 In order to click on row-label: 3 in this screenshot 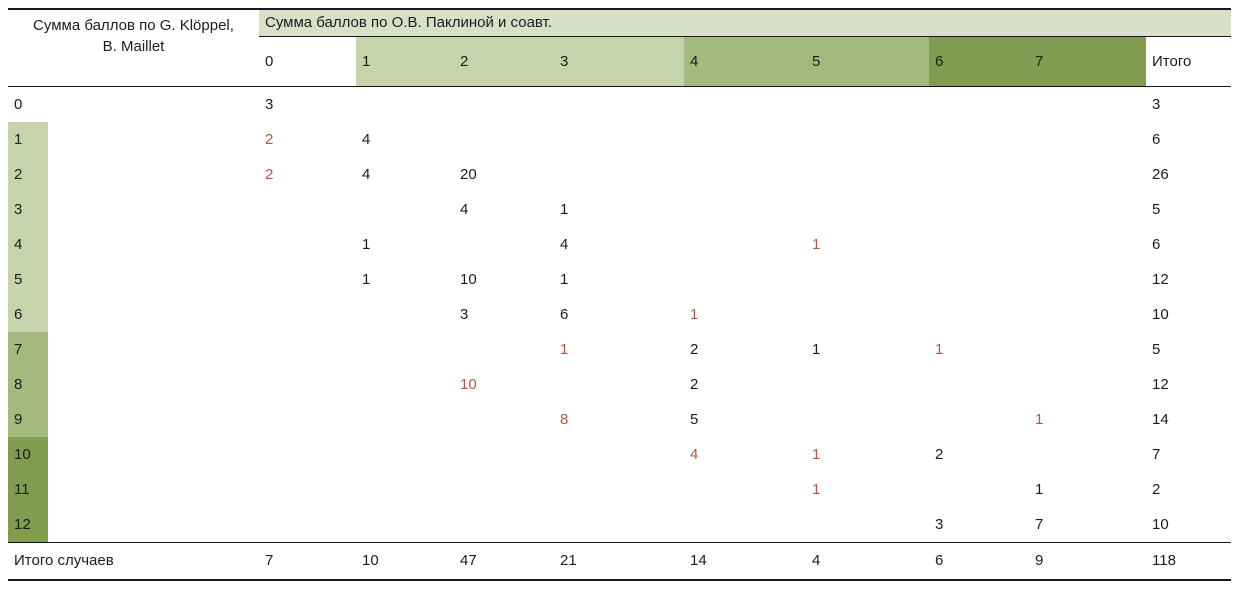, I will do `click(28, 209)`.